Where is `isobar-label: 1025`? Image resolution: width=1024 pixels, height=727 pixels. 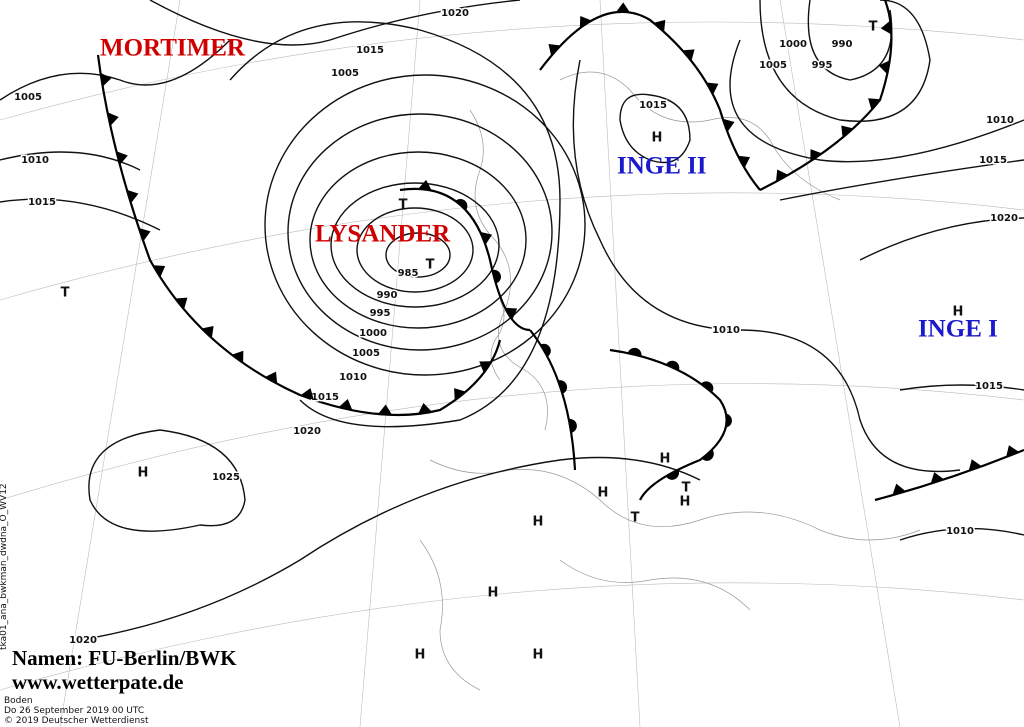
isobar-label: 1025 is located at coordinates (226, 477).